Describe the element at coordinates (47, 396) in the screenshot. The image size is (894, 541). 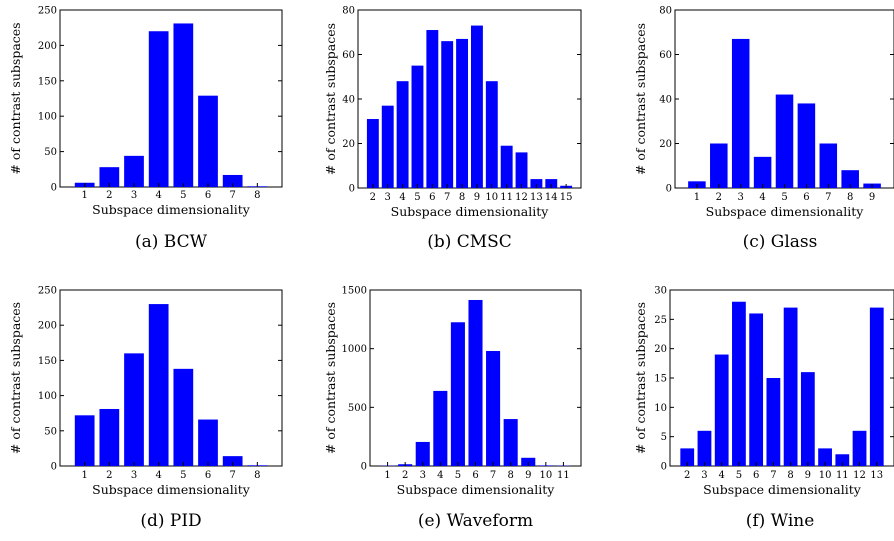
I see `y-tick-label: 100` at that location.